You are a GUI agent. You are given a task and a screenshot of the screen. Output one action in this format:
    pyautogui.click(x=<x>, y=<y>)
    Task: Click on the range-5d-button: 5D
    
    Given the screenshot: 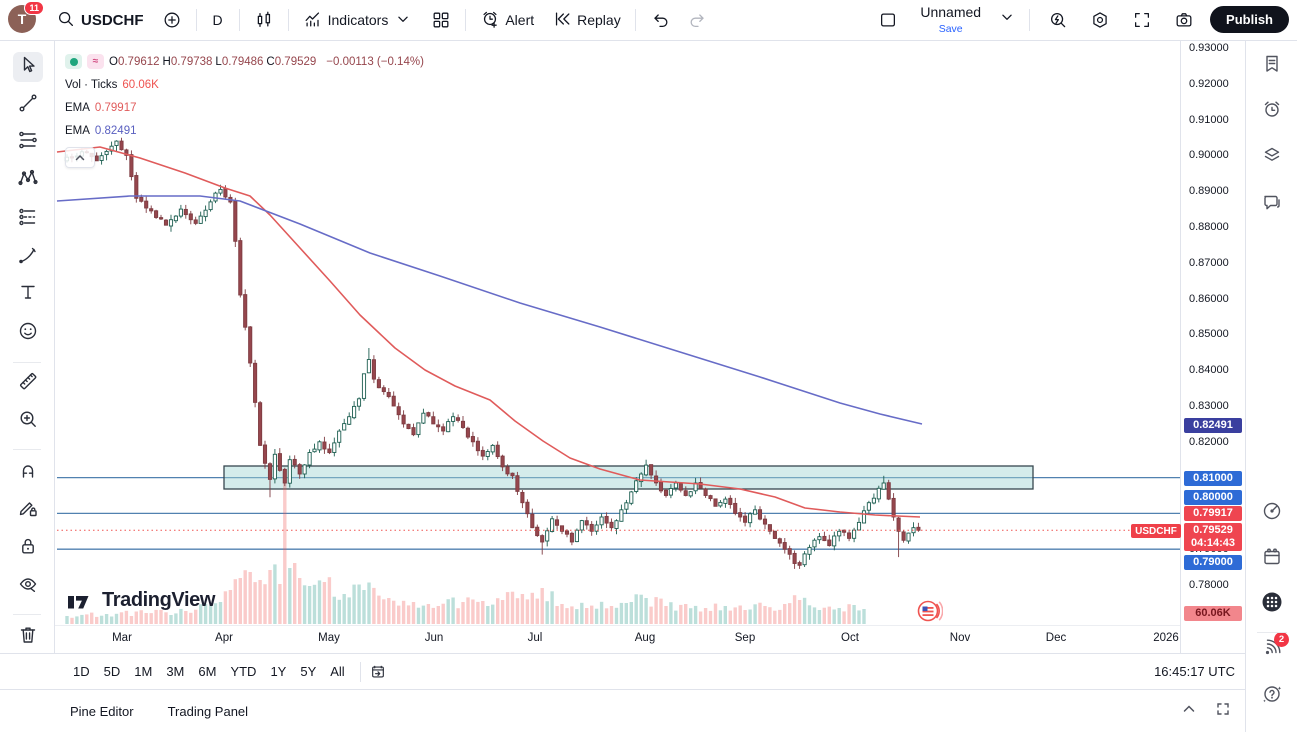 What is the action you would take?
    pyautogui.click(x=112, y=671)
    